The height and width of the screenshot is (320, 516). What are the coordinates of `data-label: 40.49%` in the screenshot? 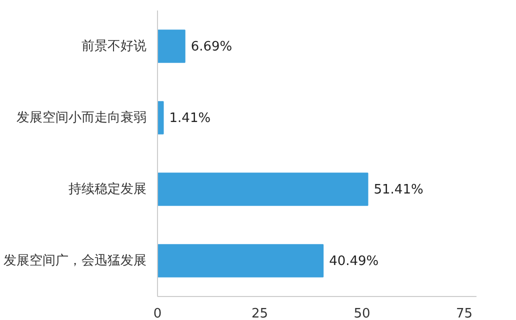 It's located at (354, 261).